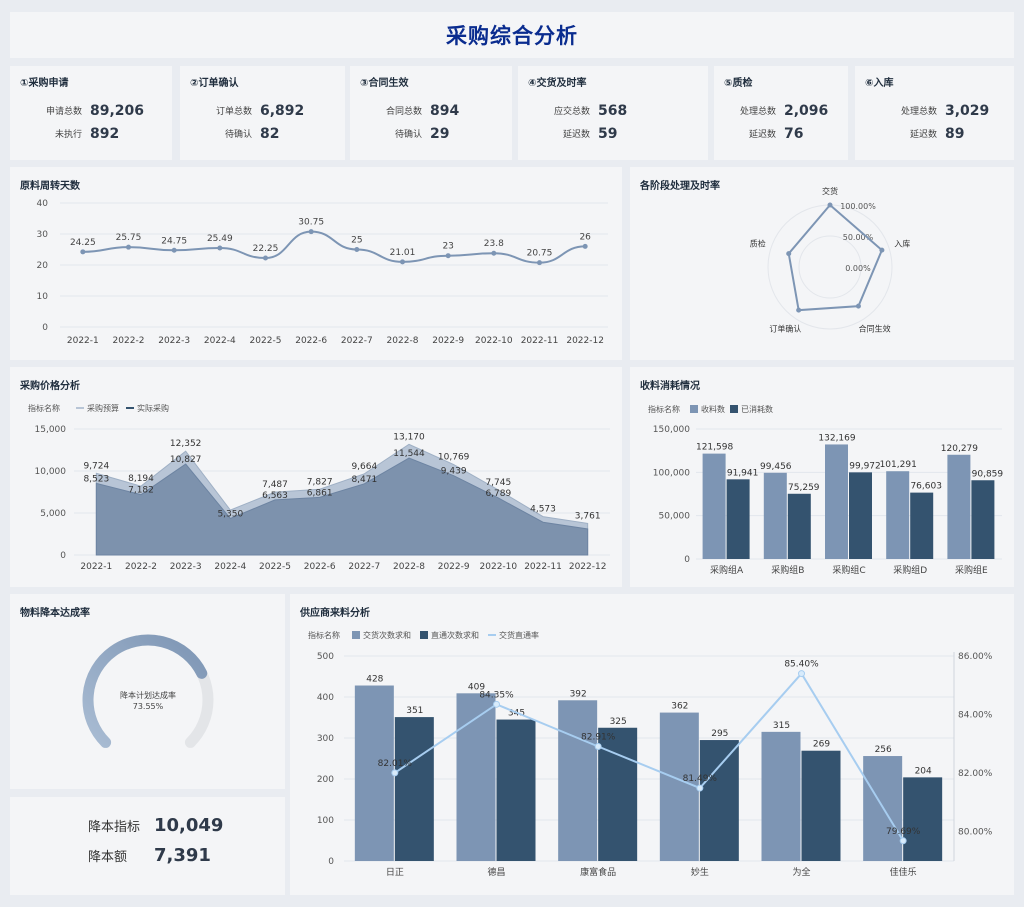 The image size is (1024, 907). I want to click on data-label: 8,523, so click(96, 479).